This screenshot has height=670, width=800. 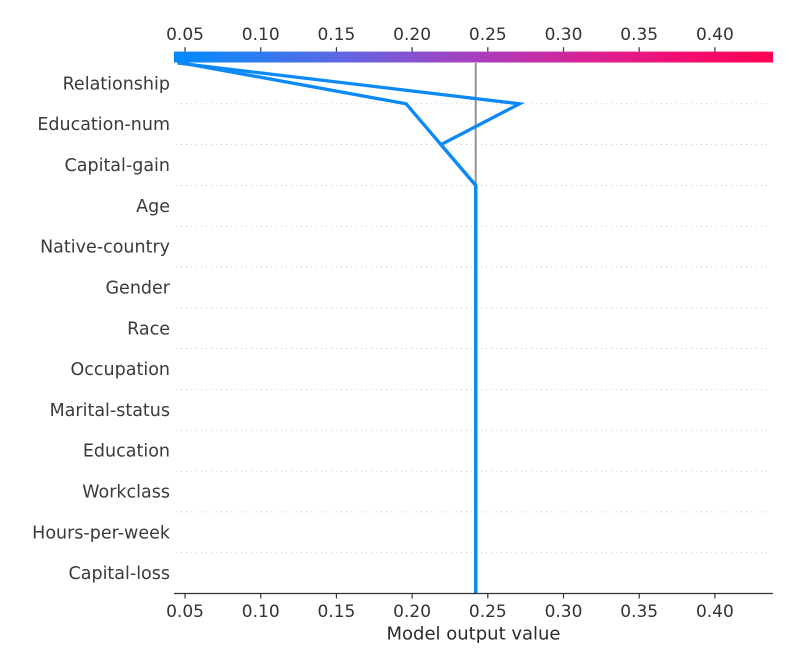 I want to click on colorbar-tick-label: 0.35, so click(x=639, y=35).